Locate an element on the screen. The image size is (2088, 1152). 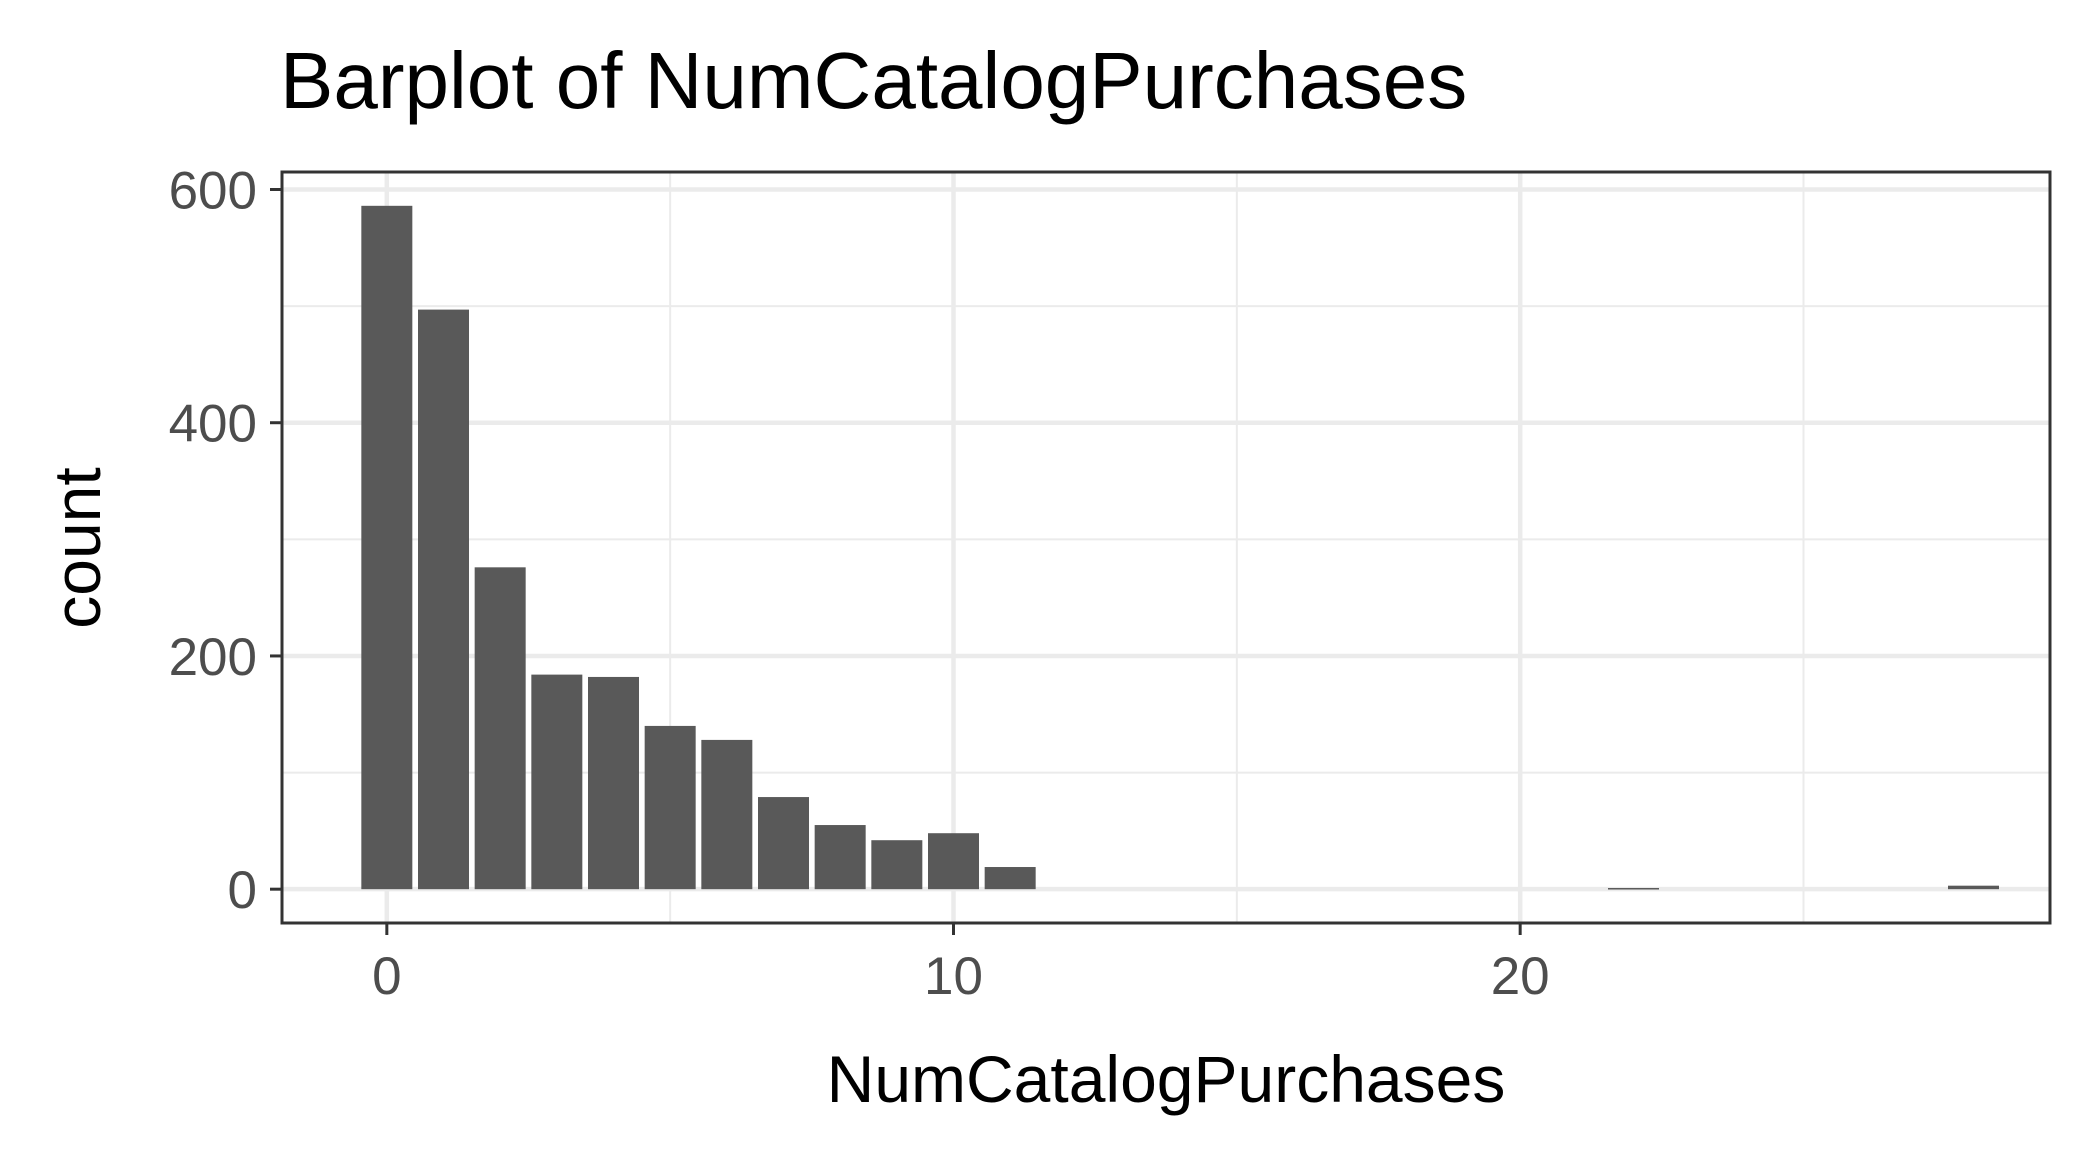
x-axis-label: NumCatalogPurchases is located at coordinates (1166, 1079).